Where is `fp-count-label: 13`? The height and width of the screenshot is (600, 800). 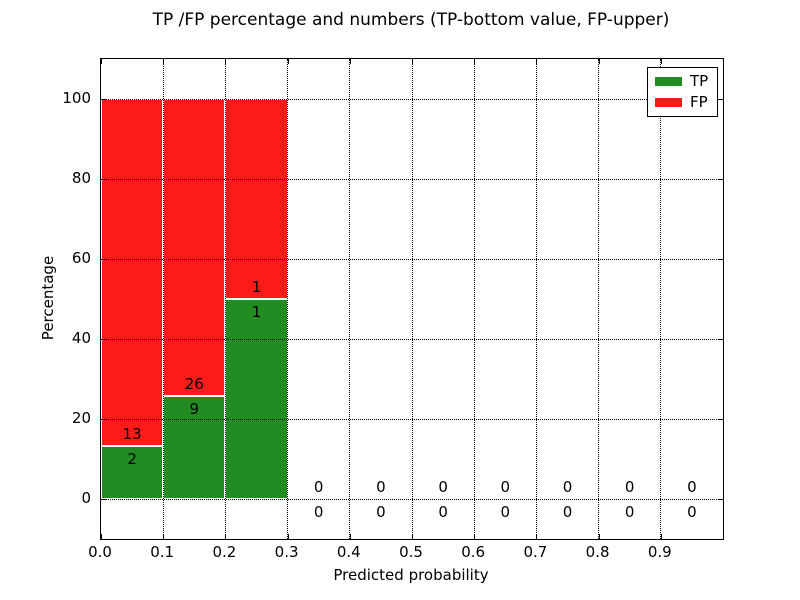
fp-count-label: 13 is located at coordinates (132, 433).